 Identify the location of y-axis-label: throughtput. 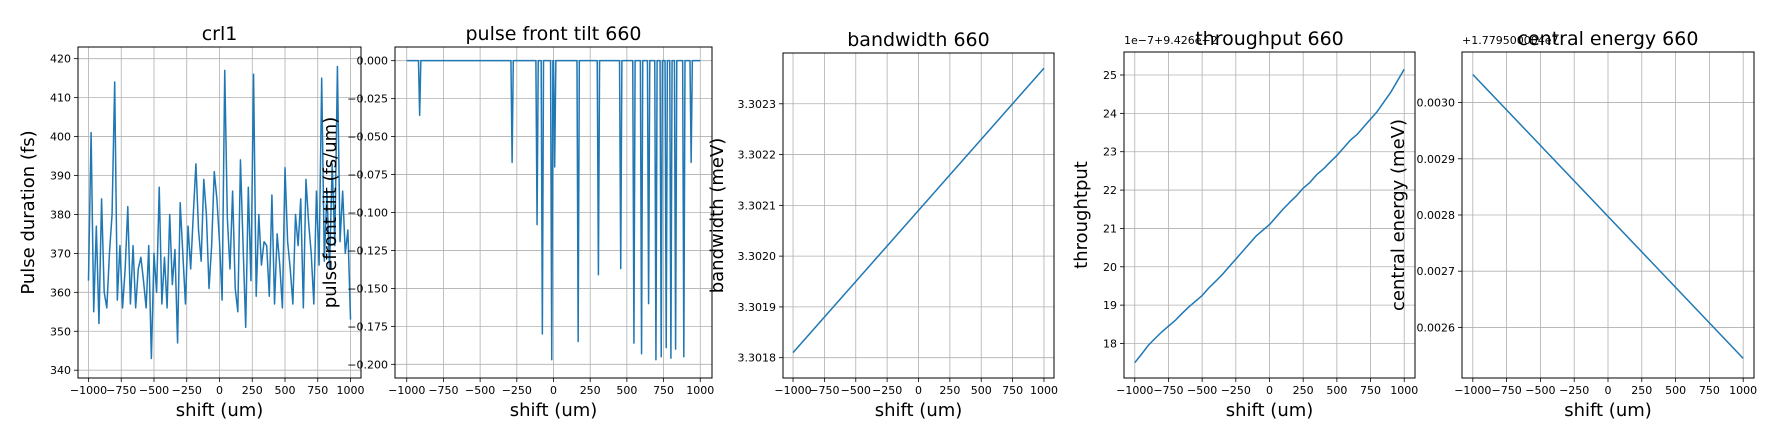
(1081, 215).